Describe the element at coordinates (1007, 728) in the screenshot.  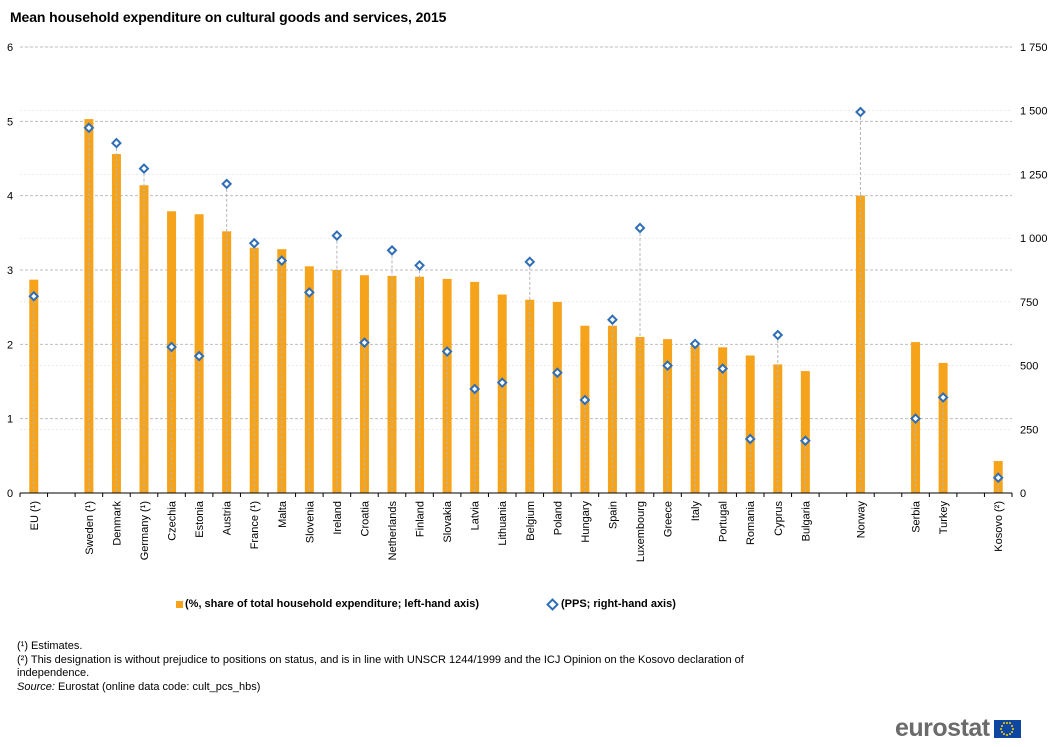
I see `eu-flag-icon` at that location.